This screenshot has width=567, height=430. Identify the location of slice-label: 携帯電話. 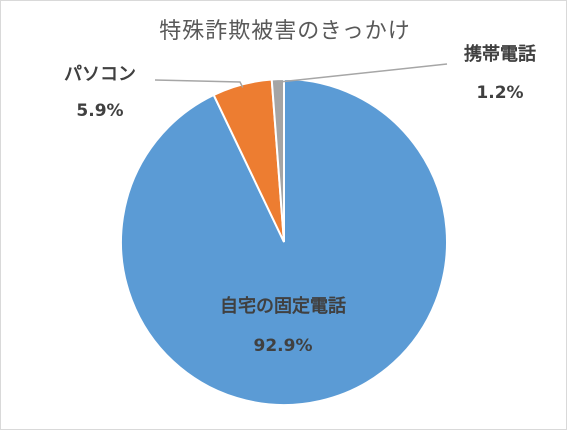
(500, 54).